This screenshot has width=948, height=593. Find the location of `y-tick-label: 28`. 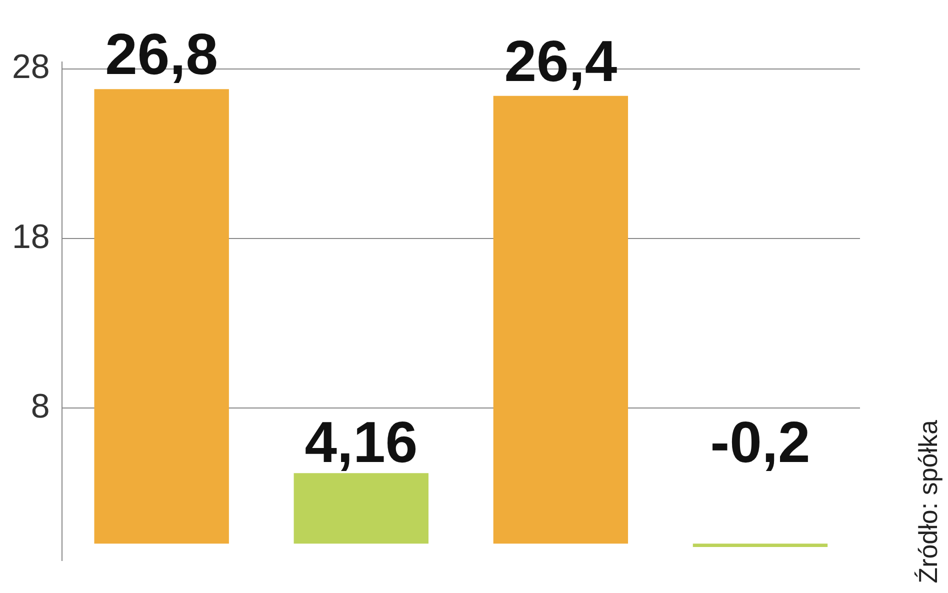

y-tick-label: 28 is located at coordinates (31, 67).